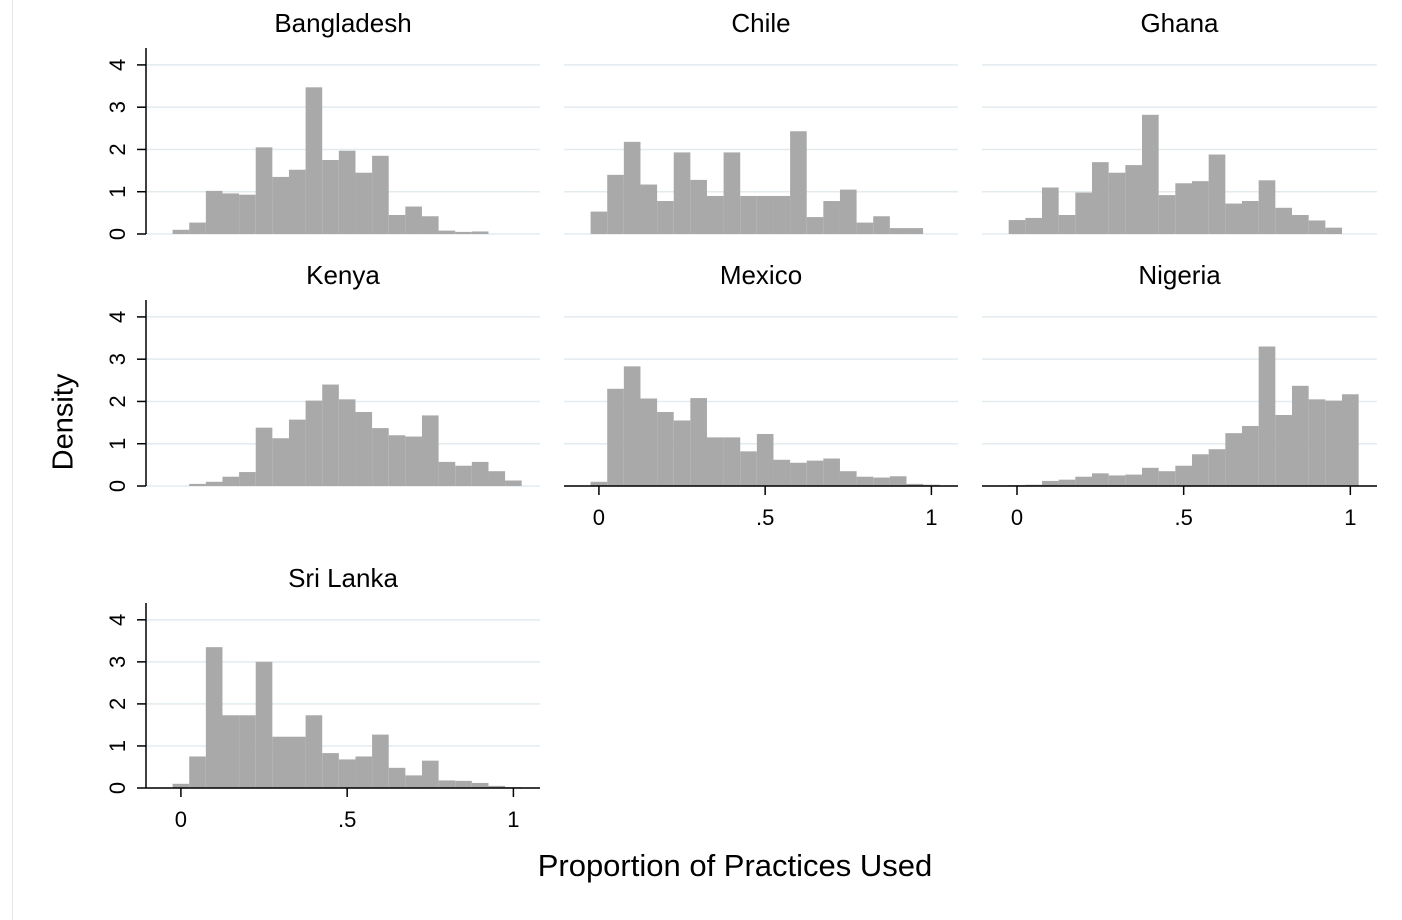 The width and height of the screenshot is (1402, 920). I want to click on y-tick-label: 0, so click(117, 486).